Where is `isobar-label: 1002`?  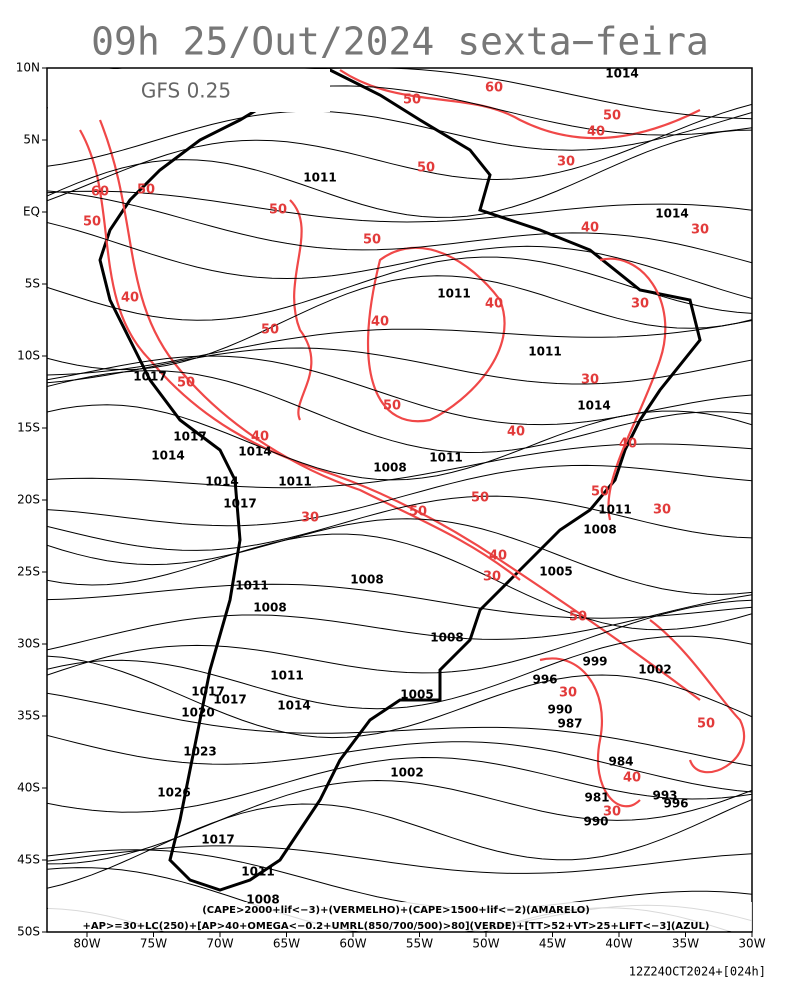
isobar-label: 1002 is located at coordinates (406, 773).